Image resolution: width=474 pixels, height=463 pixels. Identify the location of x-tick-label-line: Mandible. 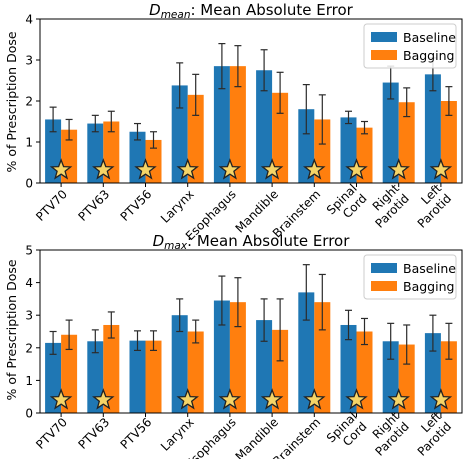
(257, 437).